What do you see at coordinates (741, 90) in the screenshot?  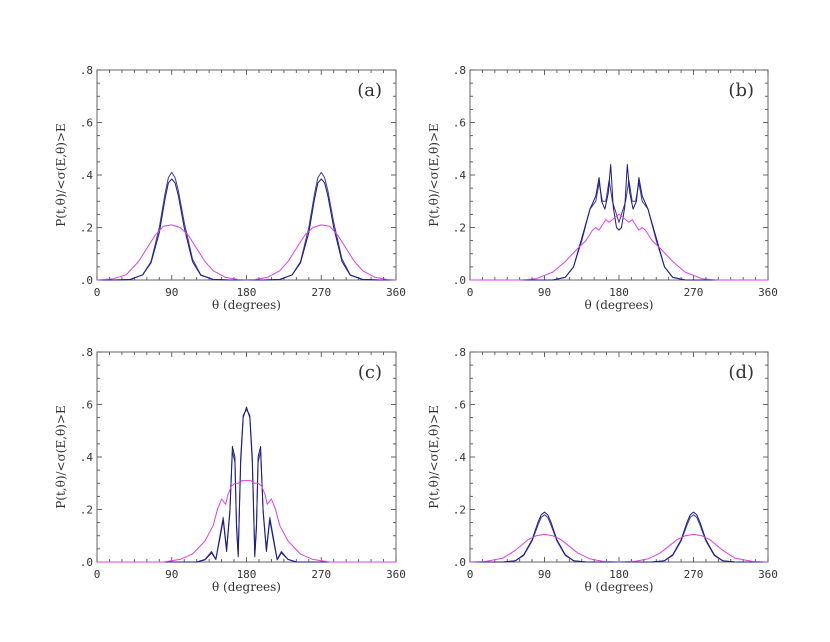 I see `panel-label: (b)` at bounding box center [741, 90].